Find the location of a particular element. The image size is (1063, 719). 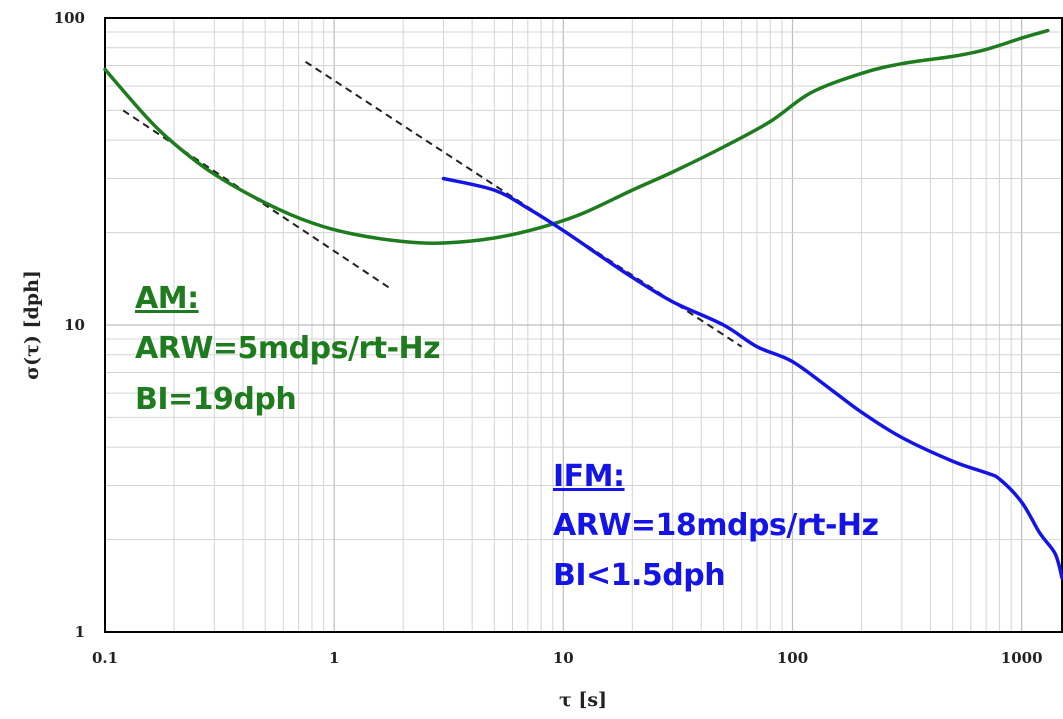

am-annotation-bi: BI=19dph is located at coordinates (215, 399).